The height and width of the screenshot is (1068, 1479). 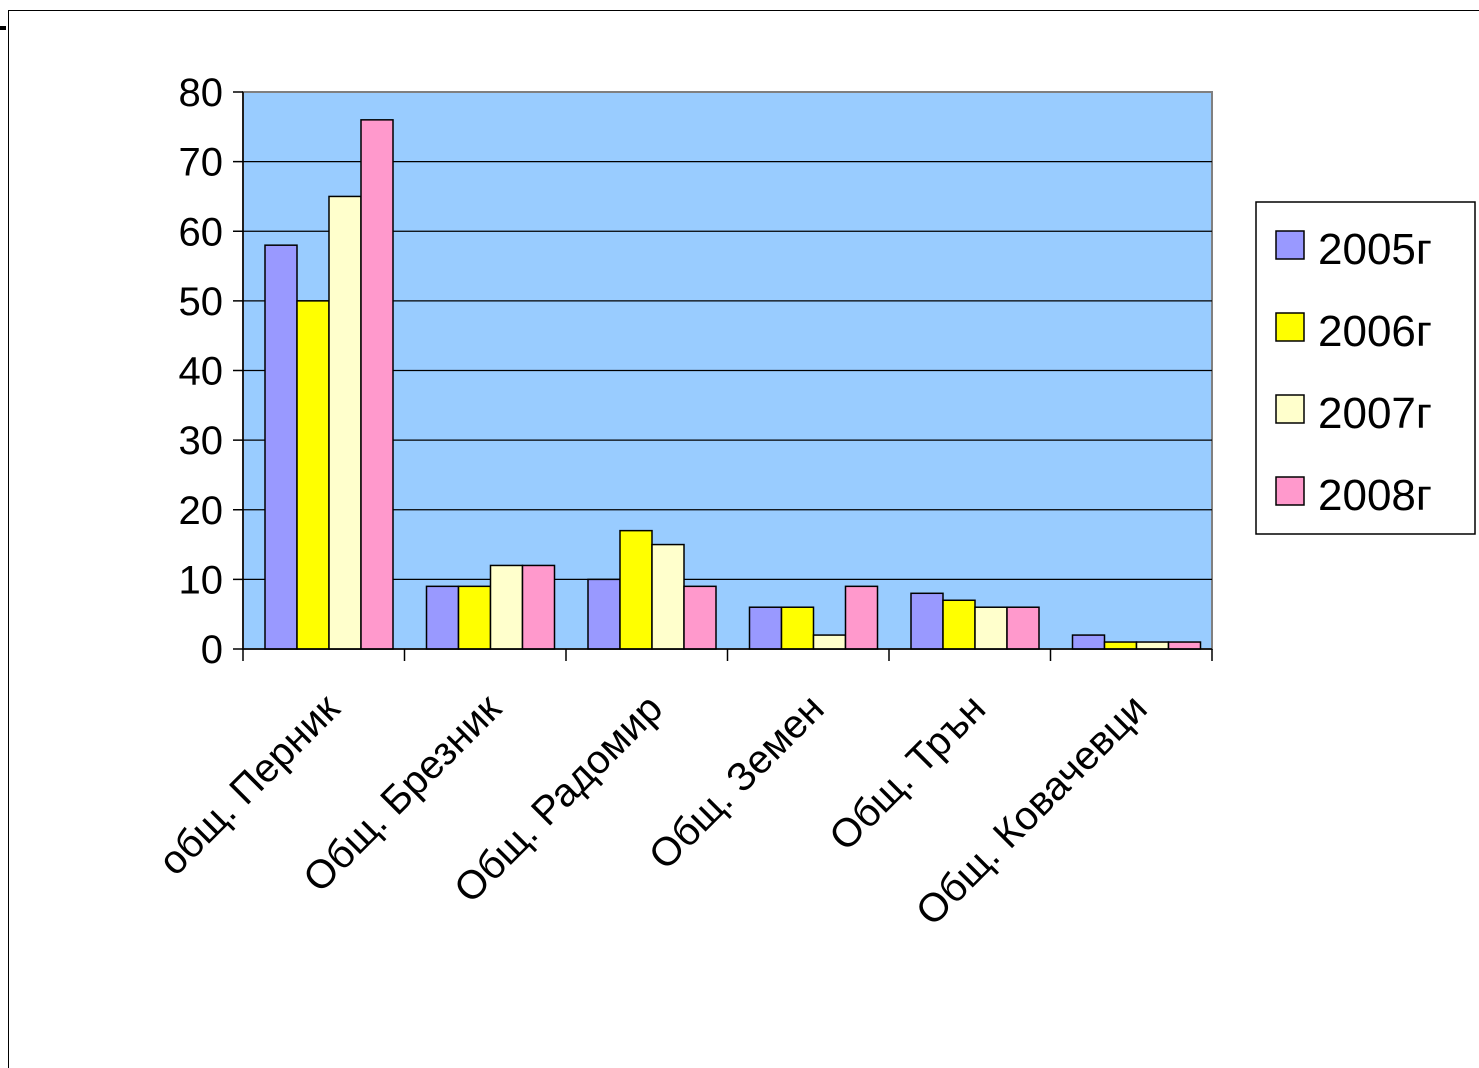 I want to click on y-tick-label: 20, so click(x=201, y=511).